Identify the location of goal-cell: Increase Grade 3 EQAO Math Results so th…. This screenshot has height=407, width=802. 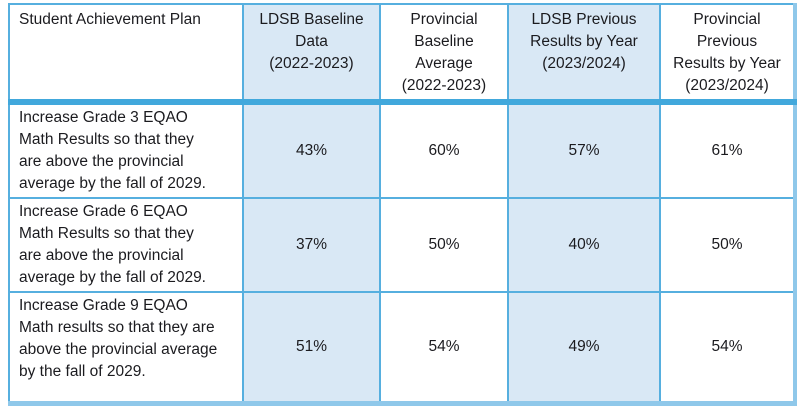
(126, 150).